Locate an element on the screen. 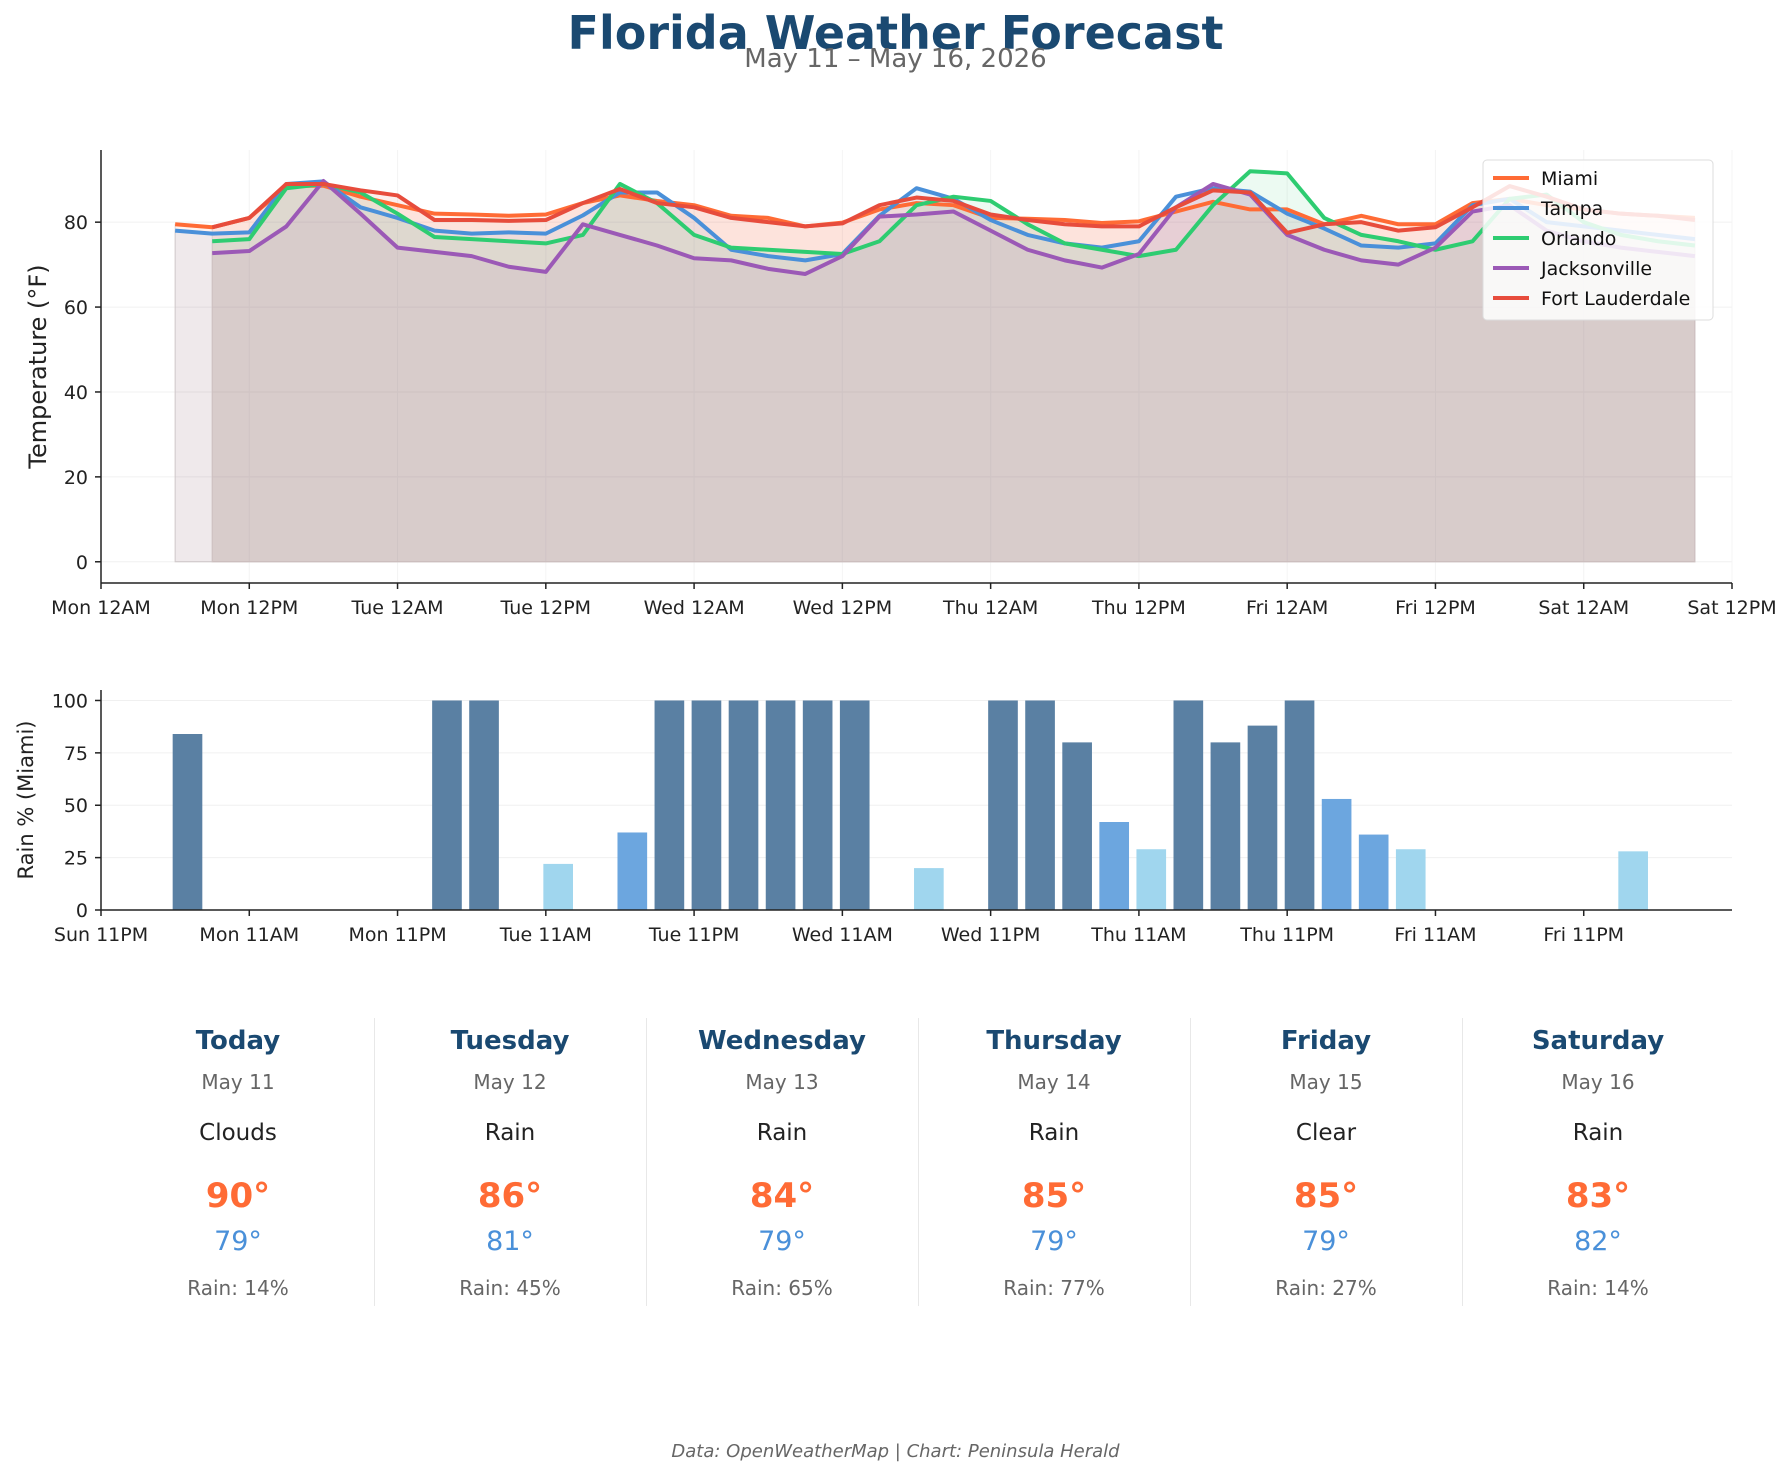 This screenshot has width=1791, height=1474. day-card-wednesday: Wednesday May 13 Rain 84° 79° Rain: 65% is located at coordinates (782, 1150).